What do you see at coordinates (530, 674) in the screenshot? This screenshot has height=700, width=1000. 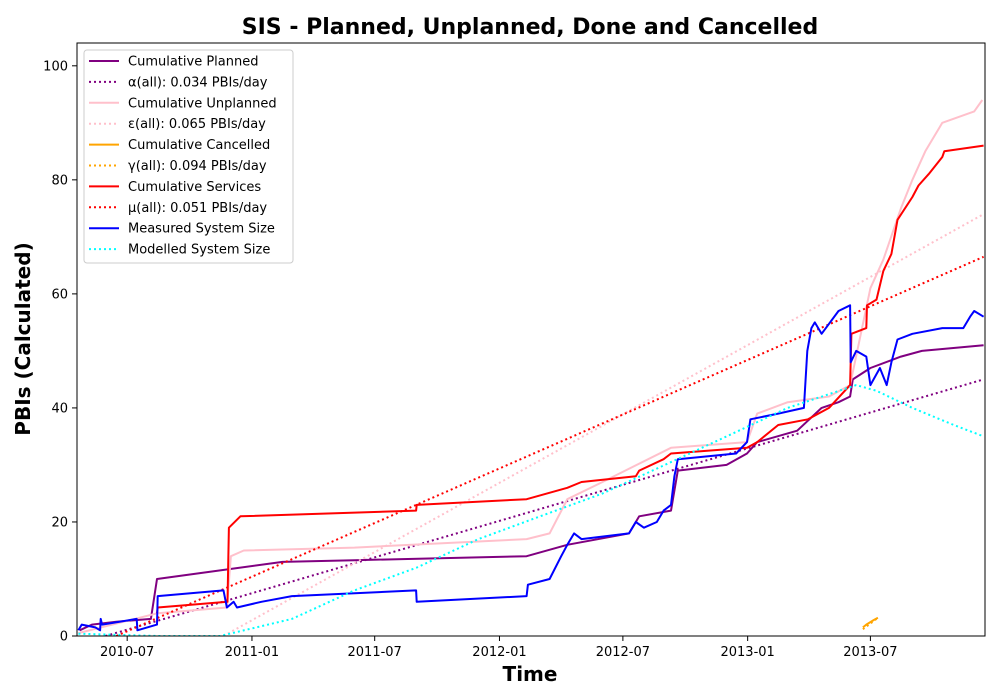 I see `x-axis-label: Time` at bounding box center [530, 674].